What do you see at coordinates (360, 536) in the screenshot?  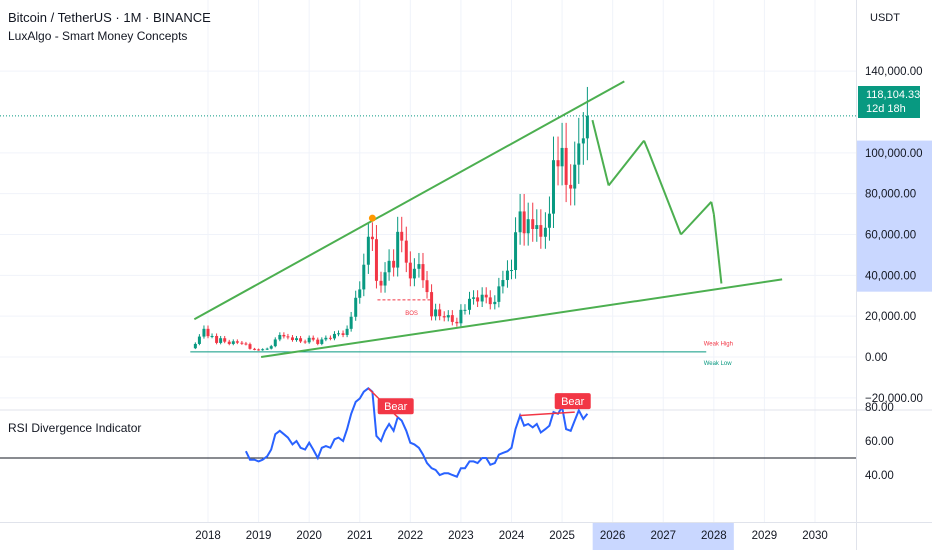 I see `time-tick-label: 2021` at bounding box center [360, 536].